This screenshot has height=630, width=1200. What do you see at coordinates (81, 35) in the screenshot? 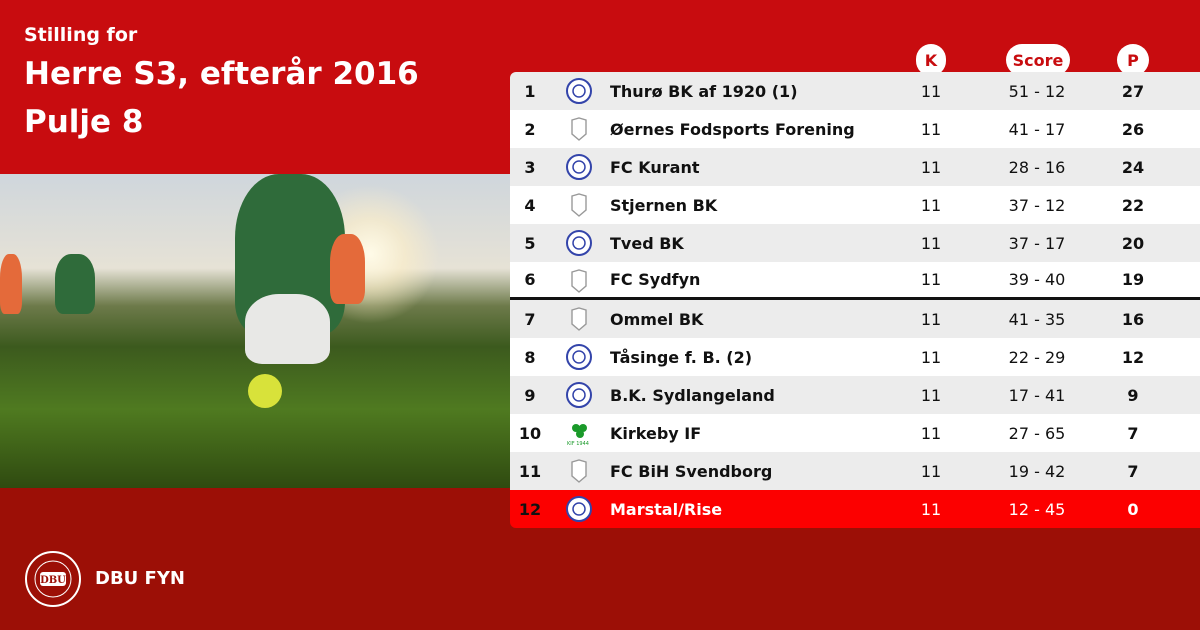
I see `subtitle: Stilling for` at bounding box center [81, 35].